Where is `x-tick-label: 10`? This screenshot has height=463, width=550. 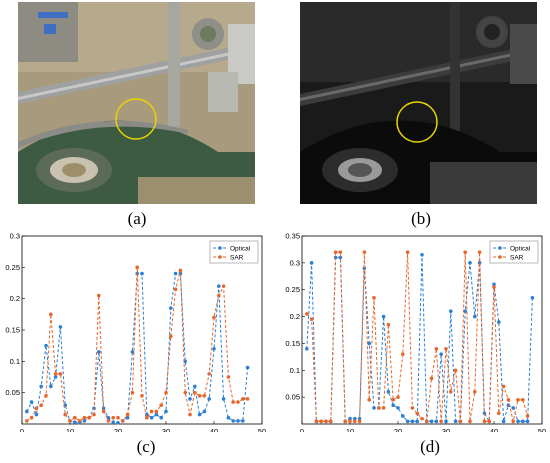 x-tick-label: 10 is located at coordinates (350, 429).